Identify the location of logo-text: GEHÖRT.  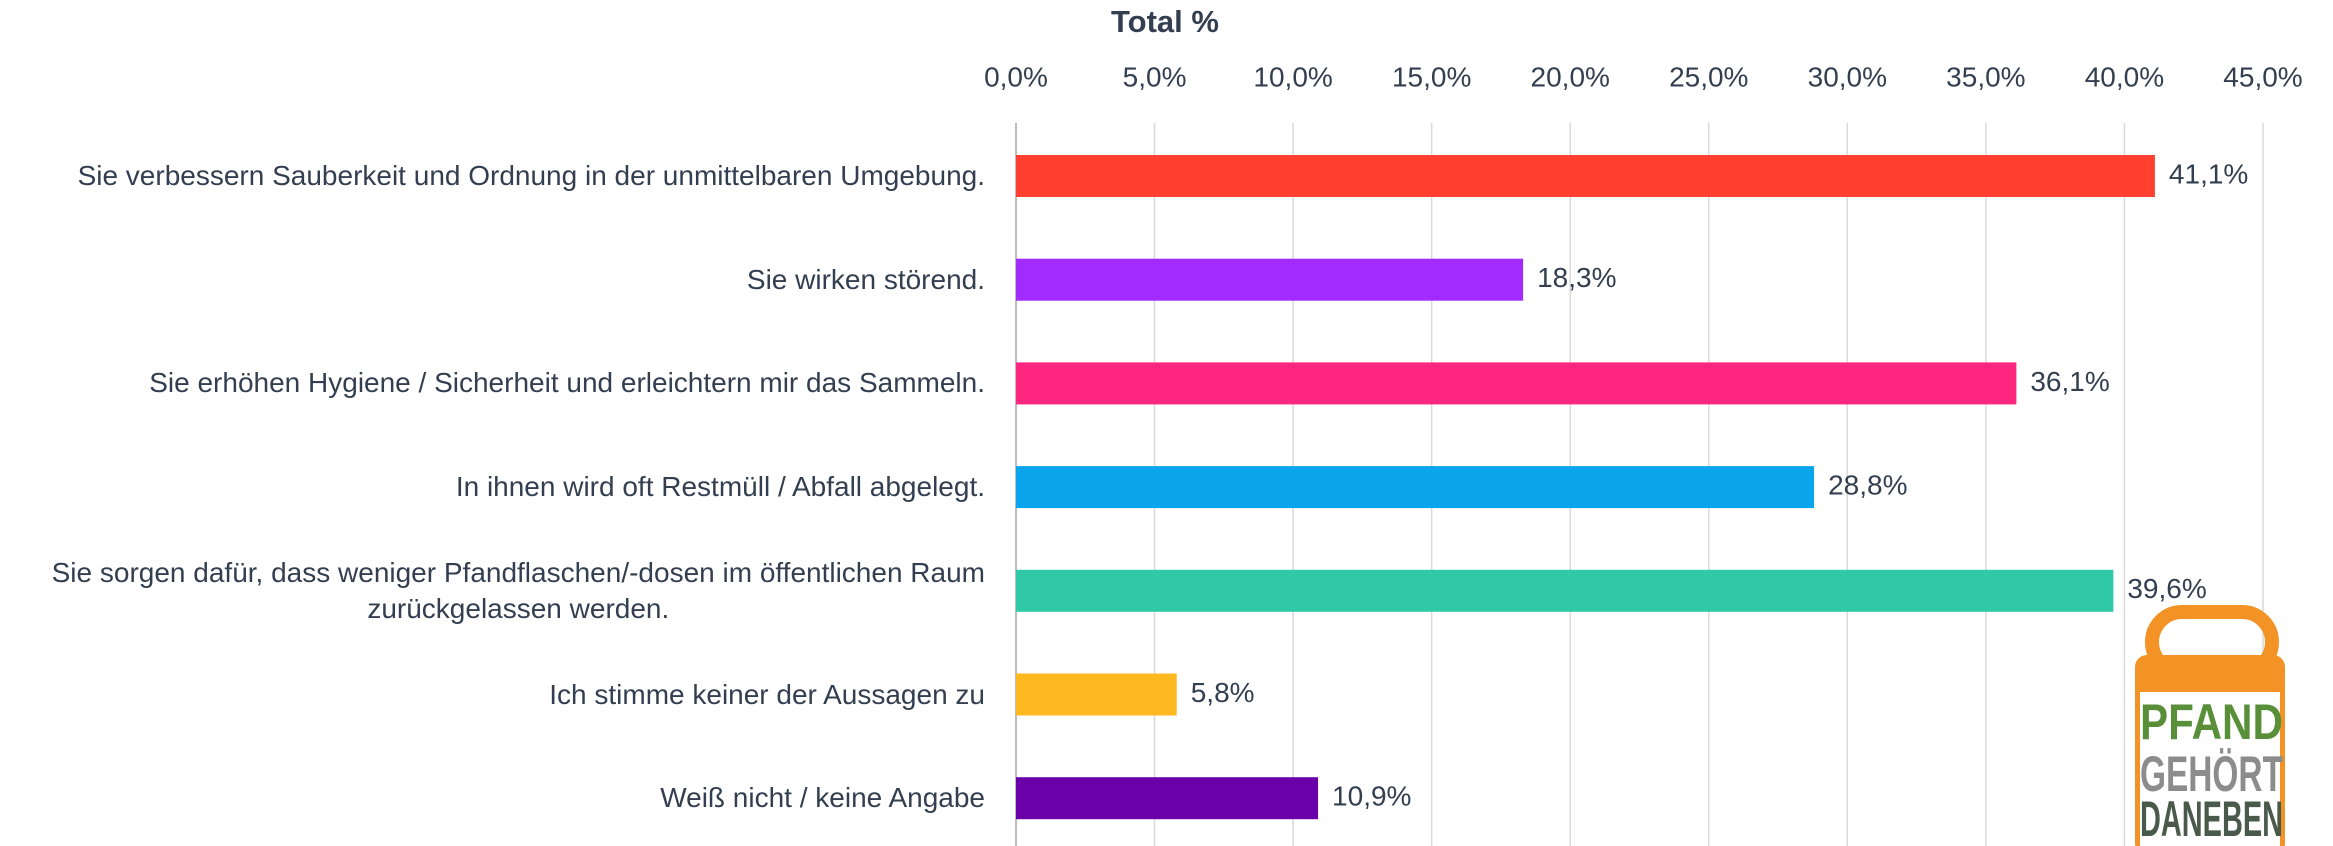
(2211, 774).